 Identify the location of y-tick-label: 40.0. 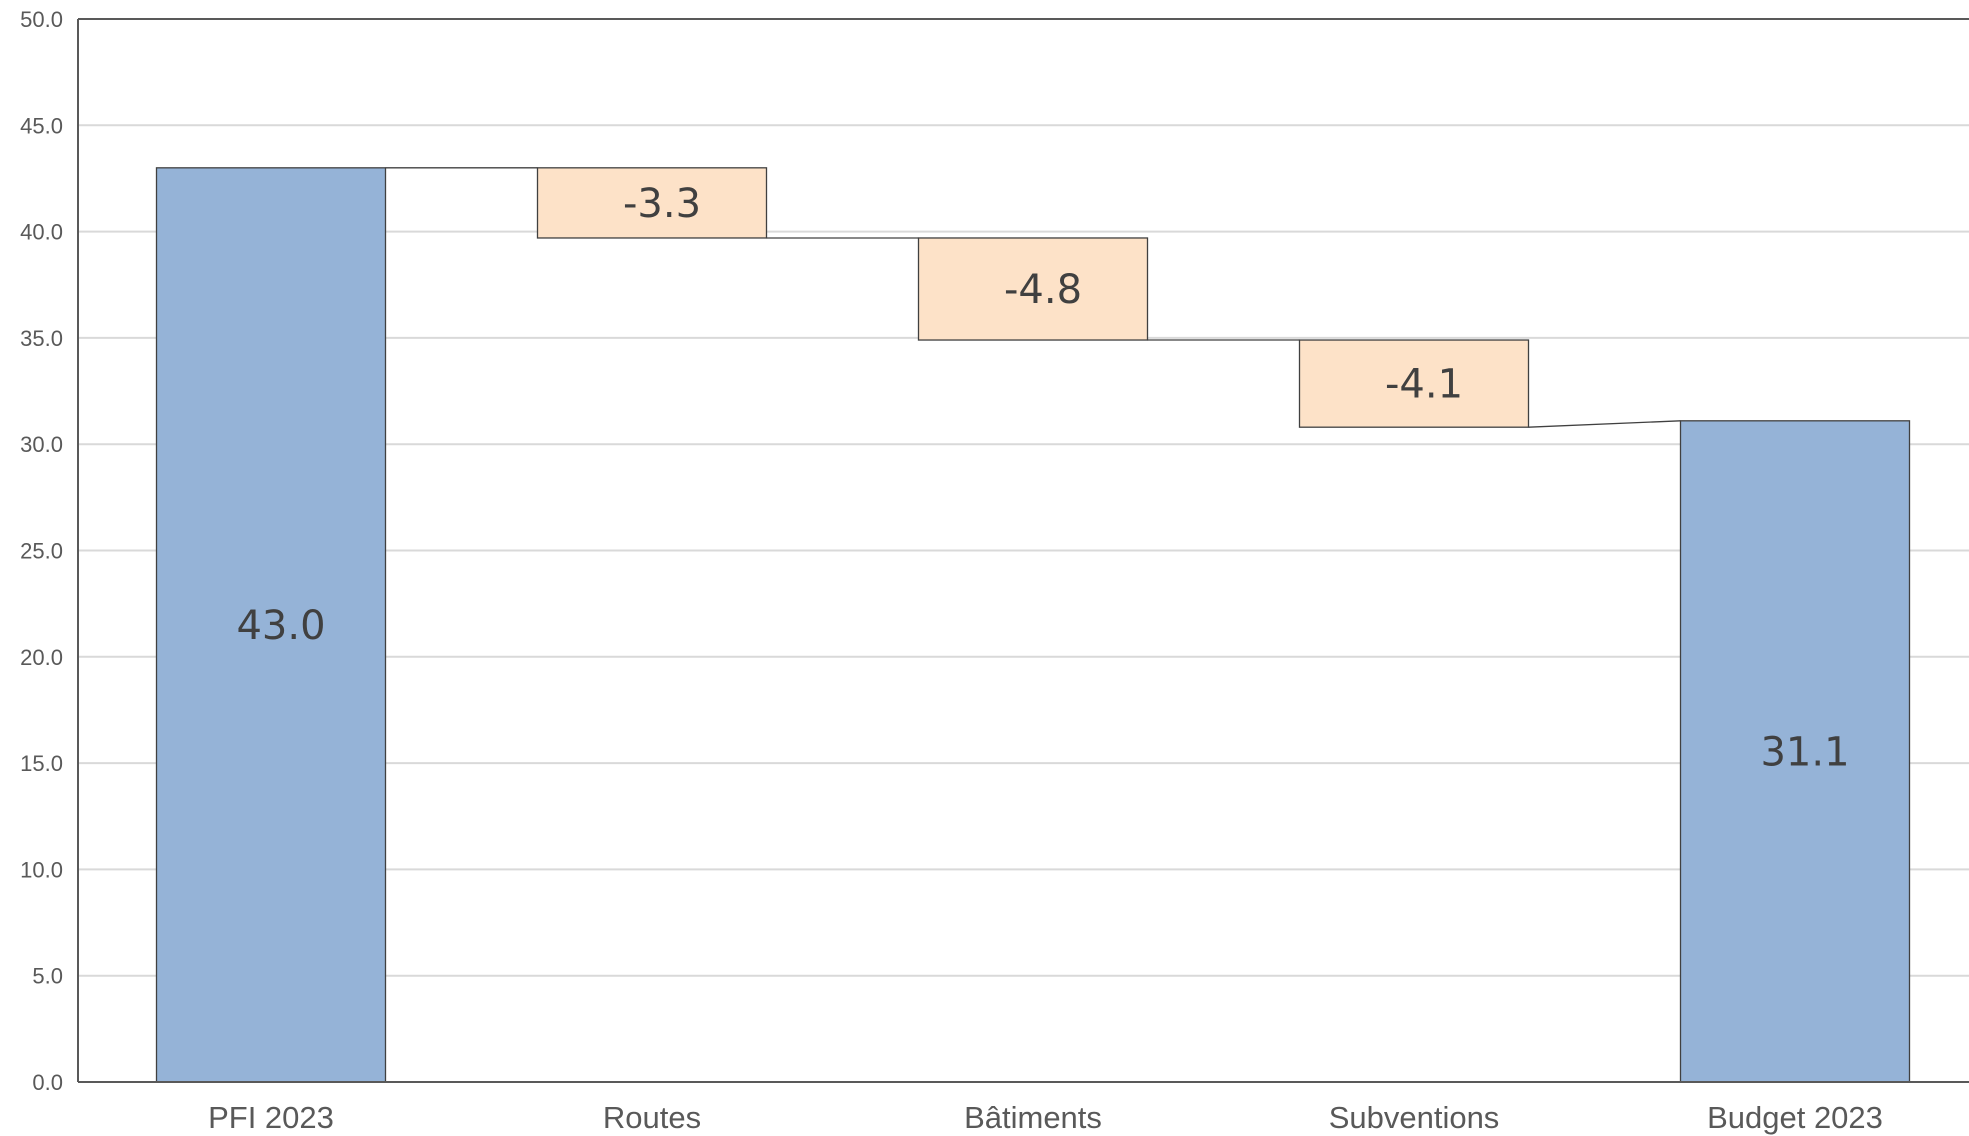
(41, 232).